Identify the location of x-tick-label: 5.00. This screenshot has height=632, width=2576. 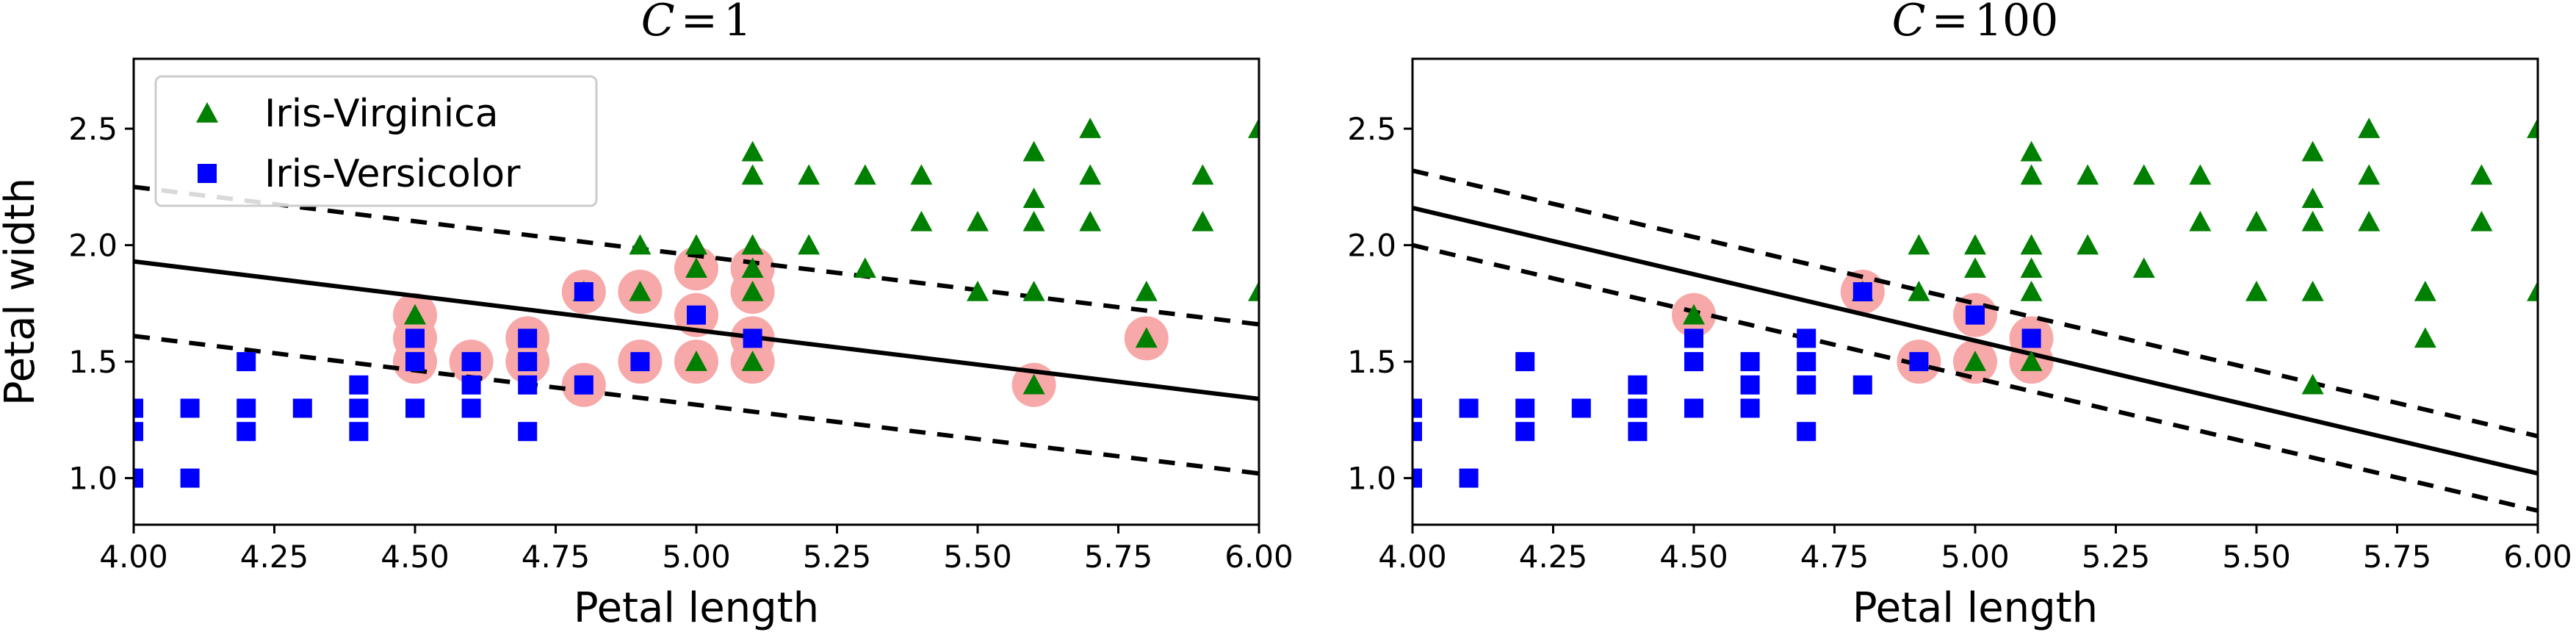
(1975, 557).